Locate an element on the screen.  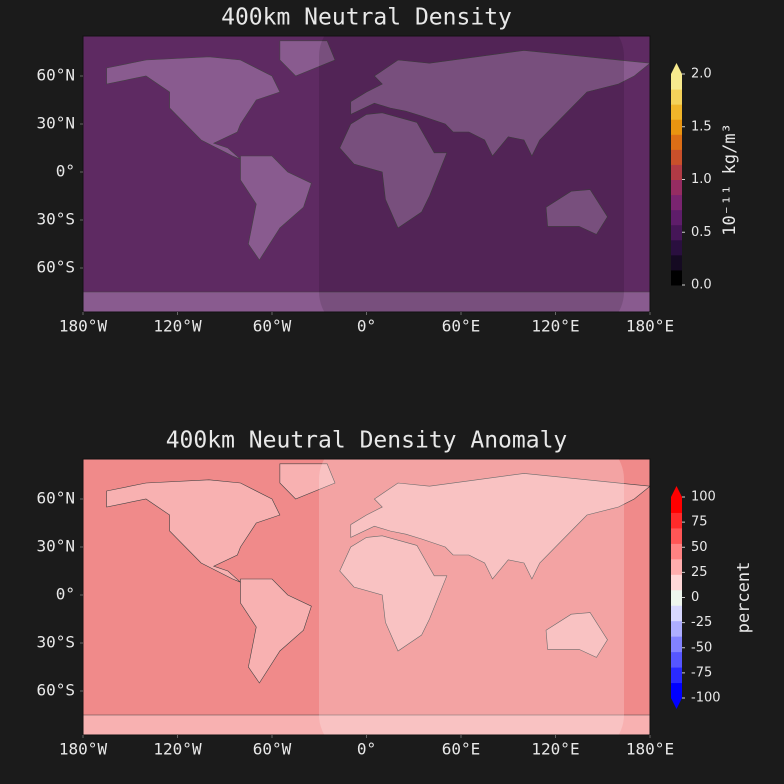
colorbar-tick-label: 75 is located at coordinates (699, 522).